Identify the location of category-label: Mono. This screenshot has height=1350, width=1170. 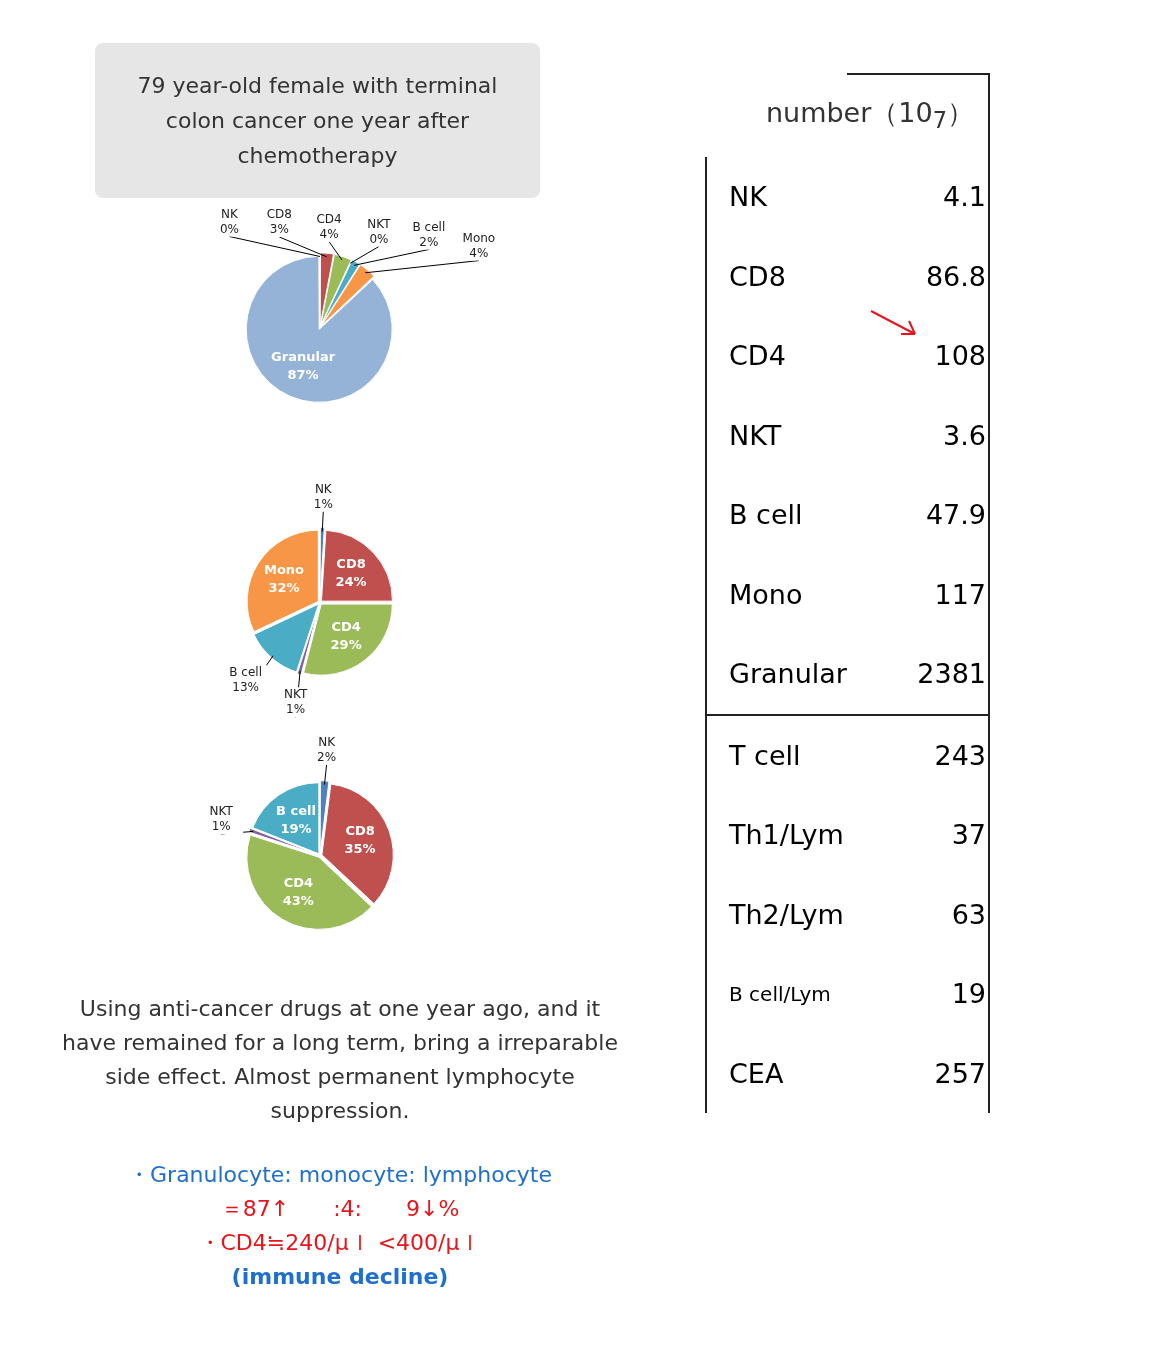
(766, 594).